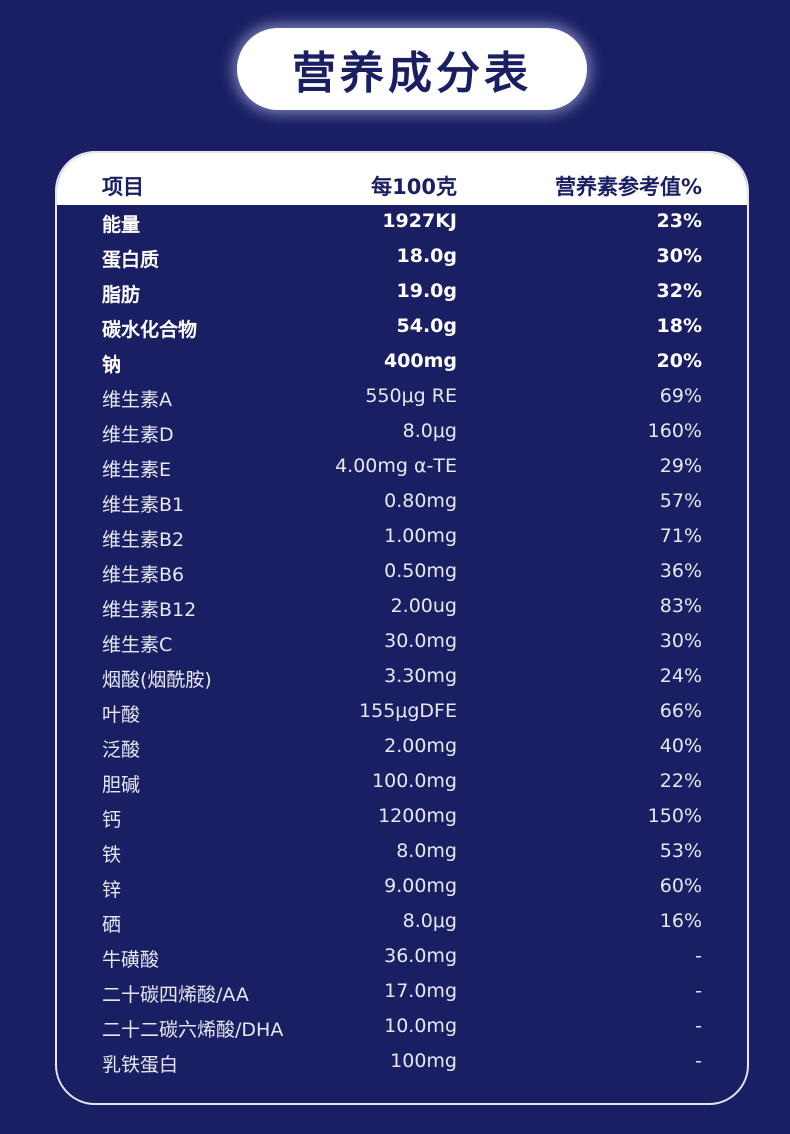 The image size is (790, 1134). Describe the element at coordinates (131, 260) in the screenshot. I see `row-name: 蛋白质` at that location.